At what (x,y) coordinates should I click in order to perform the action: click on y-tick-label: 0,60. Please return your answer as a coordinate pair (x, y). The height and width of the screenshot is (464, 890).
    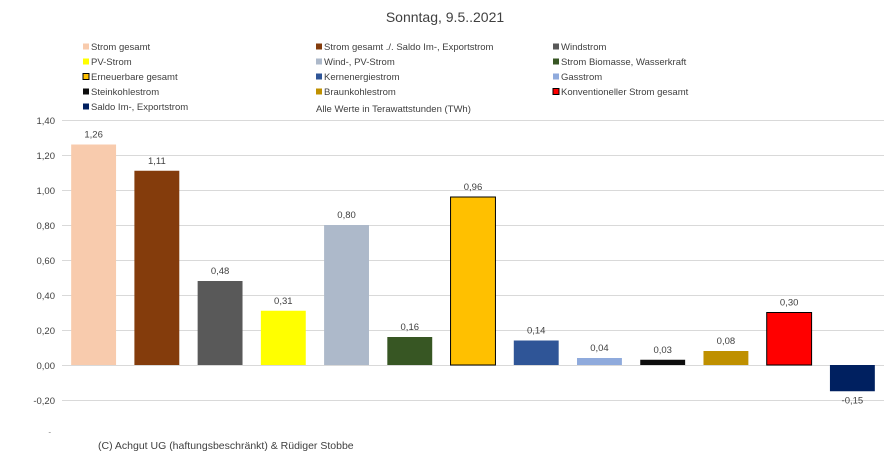
    Looking at the image, I should click on (46, 261).